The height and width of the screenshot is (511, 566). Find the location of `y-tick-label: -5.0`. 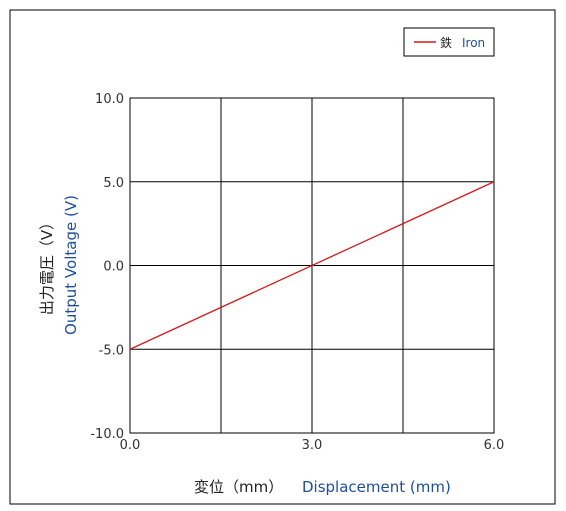

y-tick-label: -5.0 is located at coordinates (111, 350).